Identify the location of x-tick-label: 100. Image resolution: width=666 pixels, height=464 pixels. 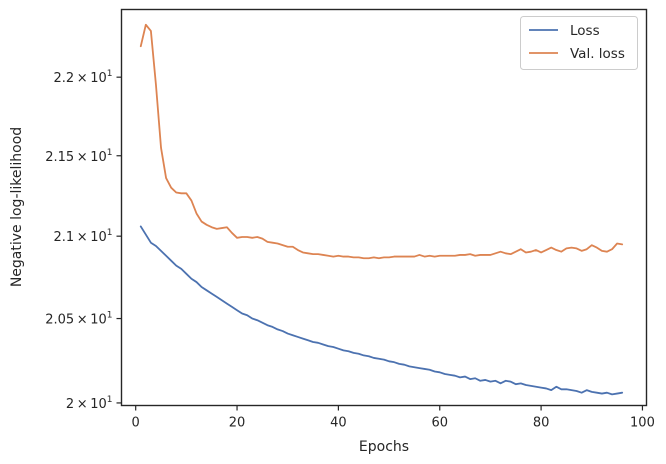
(642, 423).